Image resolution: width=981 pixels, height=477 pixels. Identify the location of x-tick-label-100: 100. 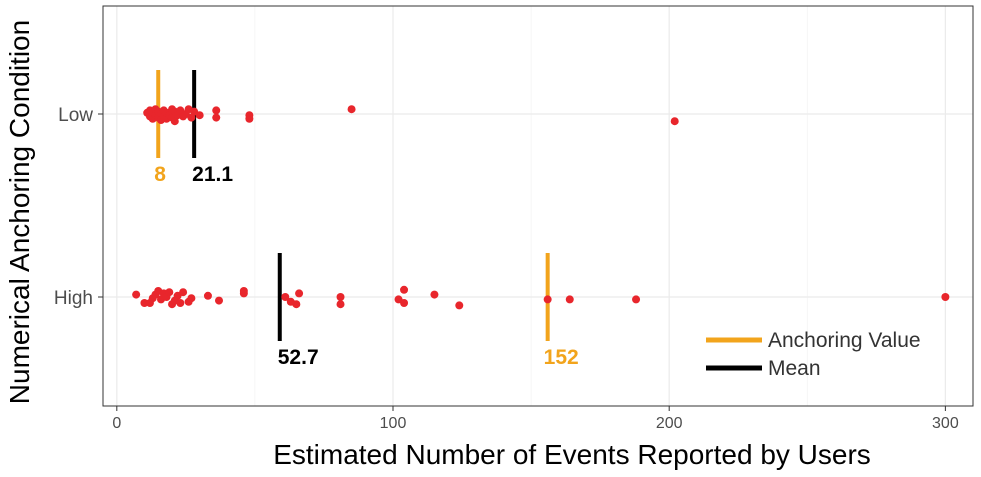
(393, 423).